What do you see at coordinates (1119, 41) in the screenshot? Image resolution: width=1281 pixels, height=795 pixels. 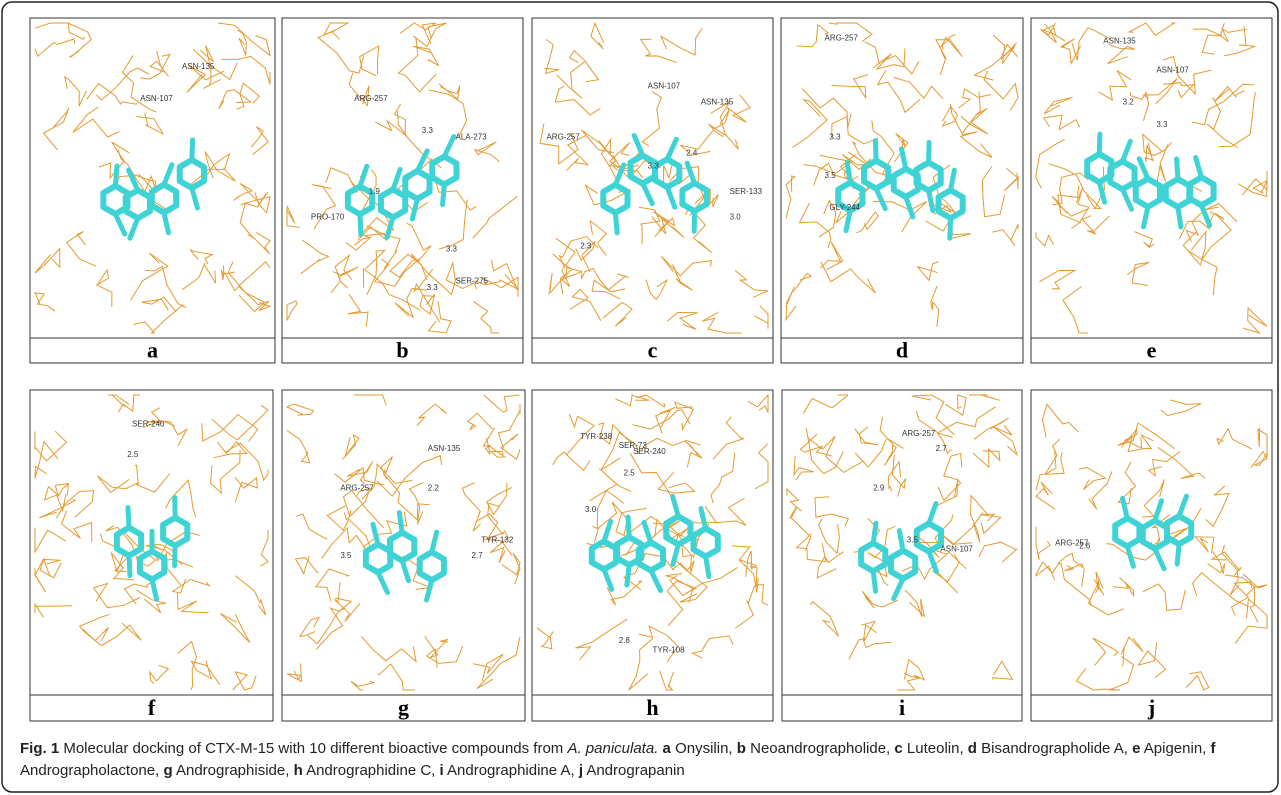 I see `residue-annotation: ASN-135` at bounding box center [1119, 41].